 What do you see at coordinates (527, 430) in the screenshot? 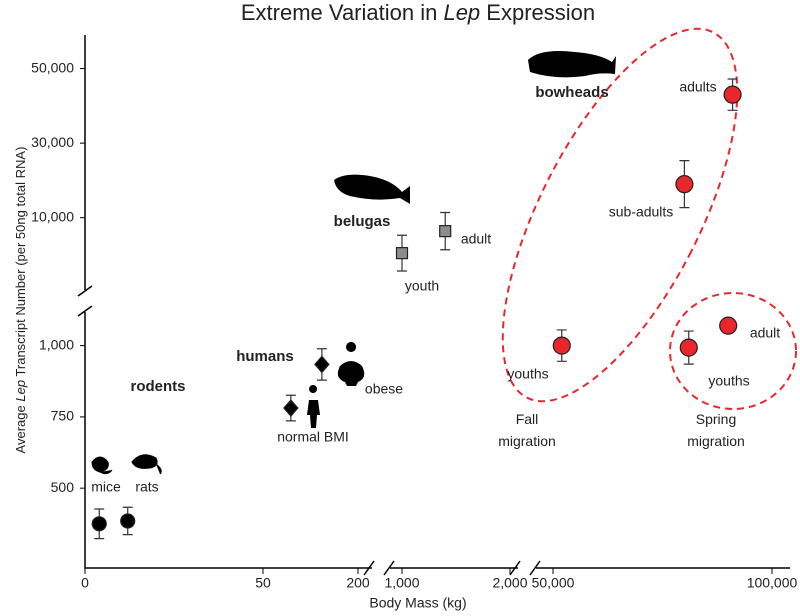
I see `group-label: Fall migration` at bounding box center [527, 430].